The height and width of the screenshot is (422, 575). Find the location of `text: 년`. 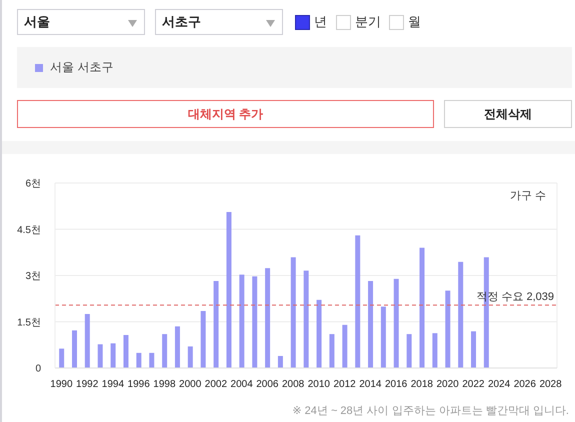

text: 년 is located at coordinates (320, 22).